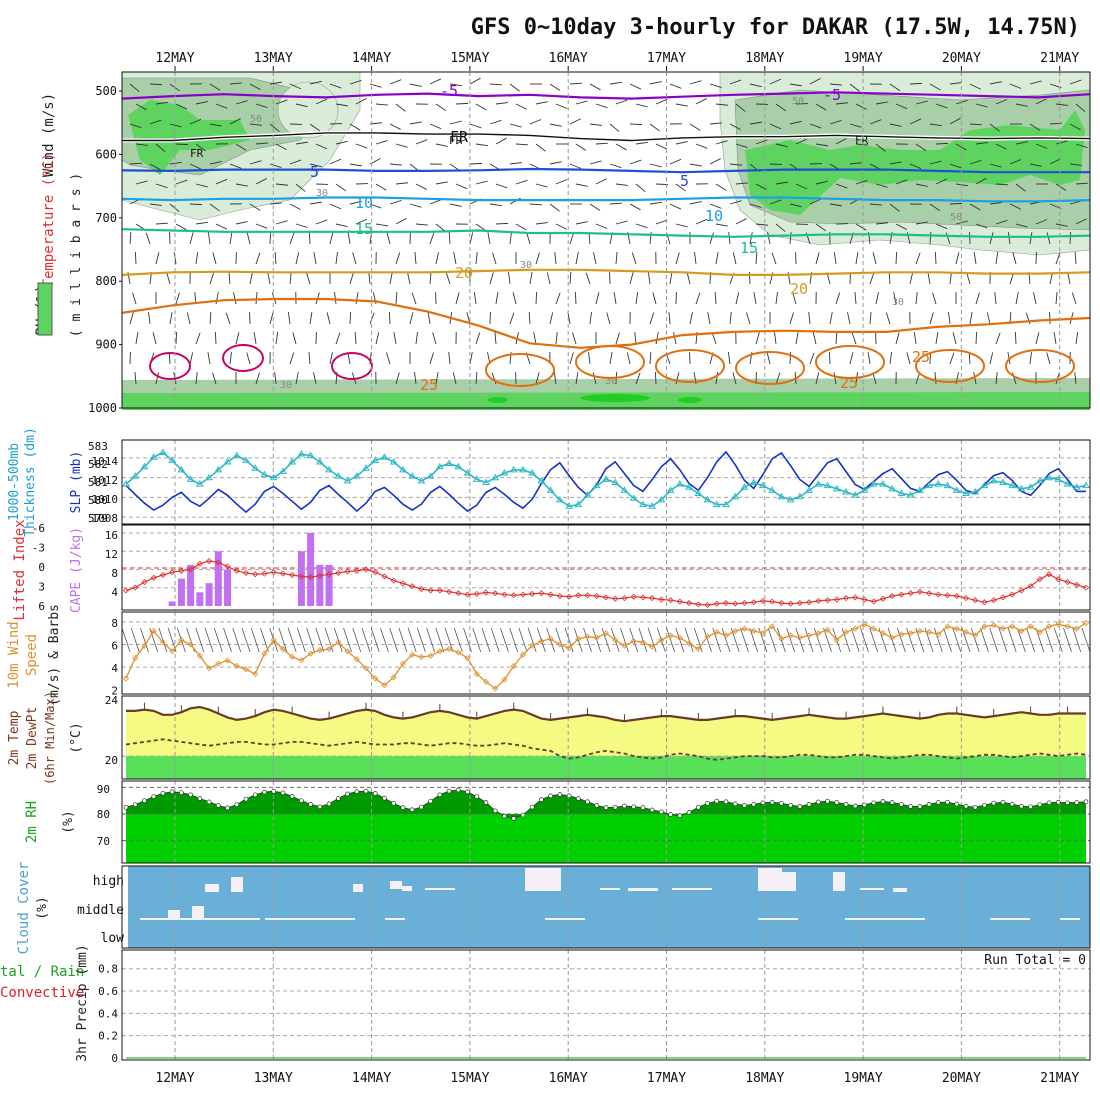 Image resolution: width=1100 pixels, height=1105 pixels. Describe the element at coordinates (49, 220) in the screenshot. I see `panel-label: Temperature (°C)` at that location.